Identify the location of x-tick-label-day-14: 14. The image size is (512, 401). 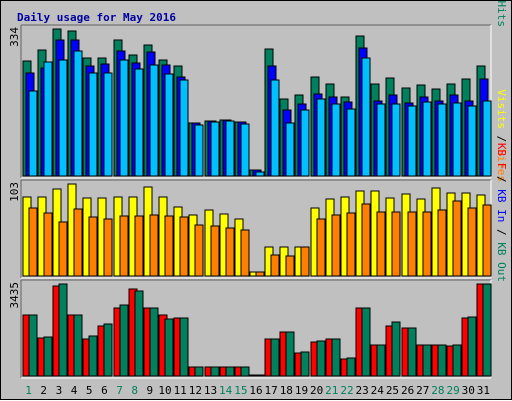
(226, 390).